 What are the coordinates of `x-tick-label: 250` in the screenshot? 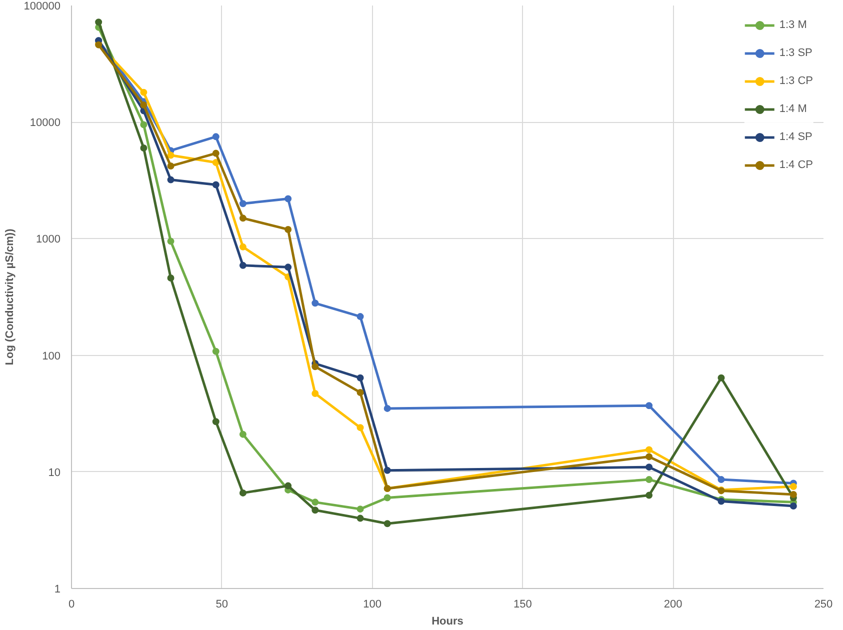 It's located at (823, 604).